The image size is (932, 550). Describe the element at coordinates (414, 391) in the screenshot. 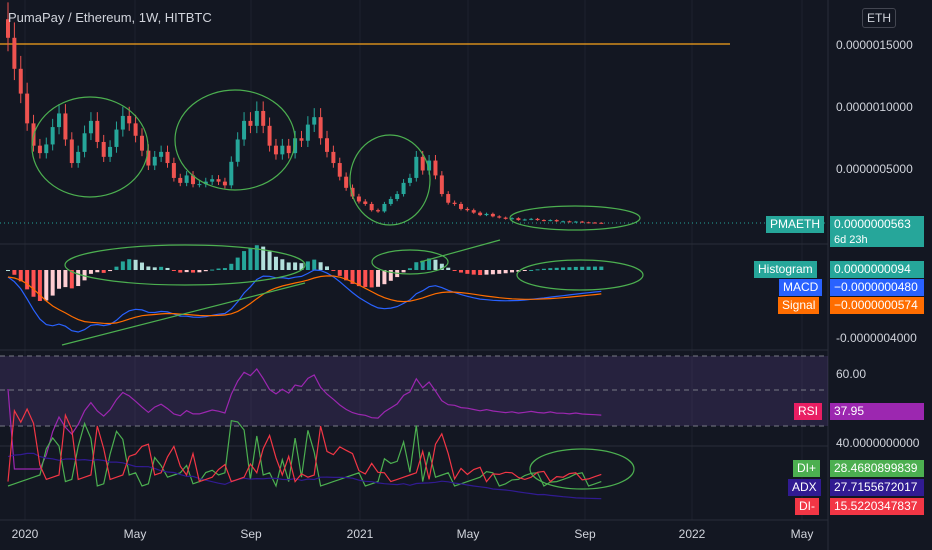

I see `rsi-band` at that location.